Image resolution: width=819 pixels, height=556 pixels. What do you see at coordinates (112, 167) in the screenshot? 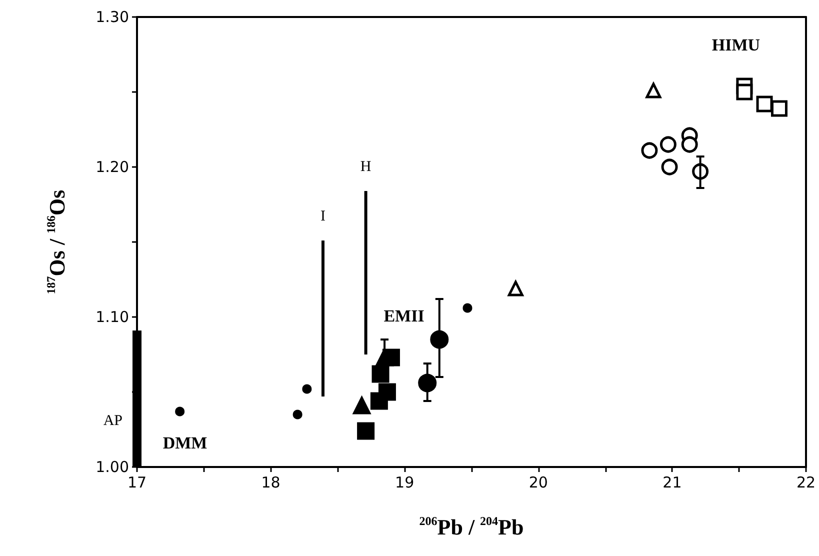
I see `y-tick-label: 1.20` at bounding box center [112, 167].